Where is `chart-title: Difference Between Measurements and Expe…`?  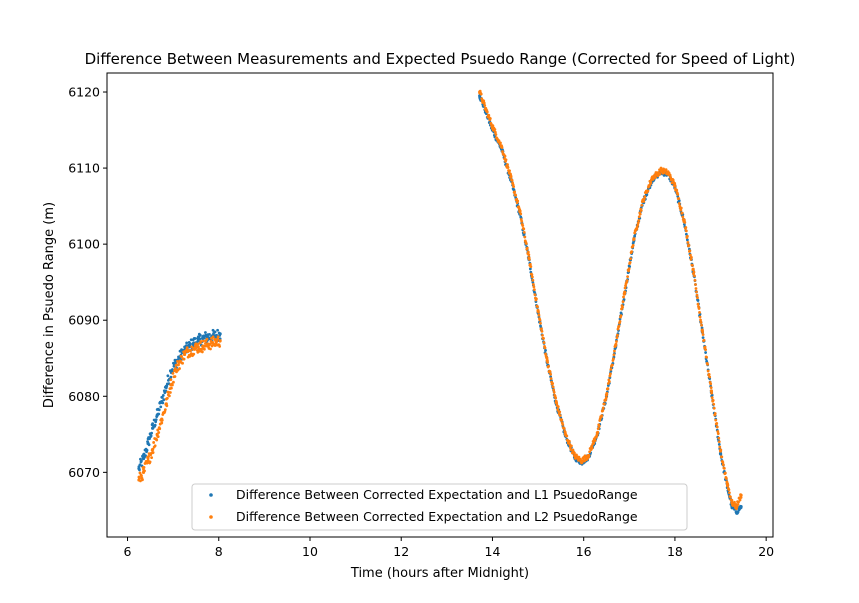 chart-title: Difference Between Measurements and Expe… is located at coordinates (440, 59).